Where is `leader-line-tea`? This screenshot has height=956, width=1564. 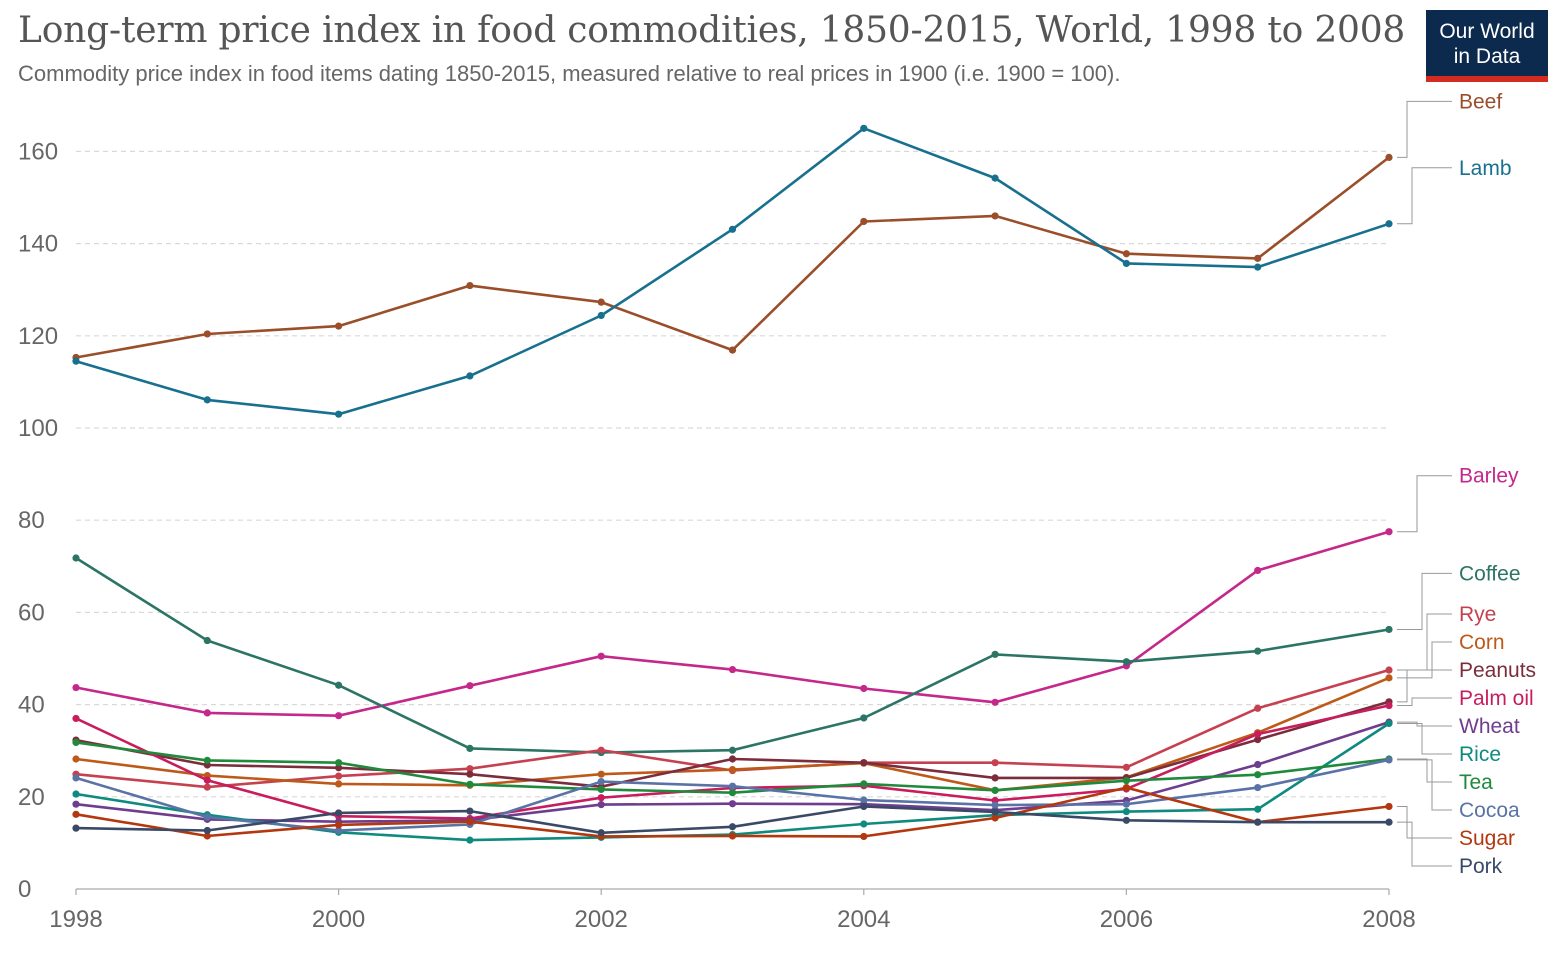 leader-line-tea is located at coordinates (1424, 770).